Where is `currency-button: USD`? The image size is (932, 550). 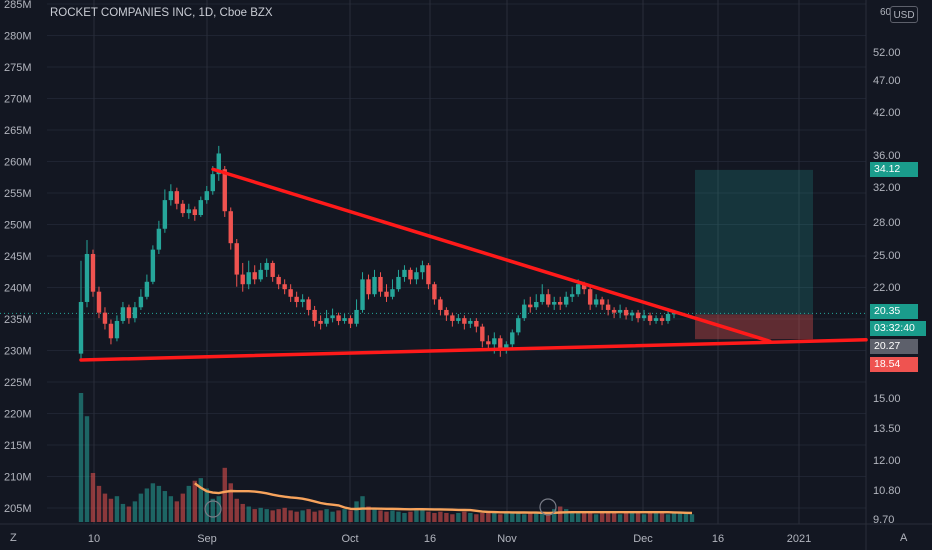
currency-button: USD is located at coordinates (904, 14).